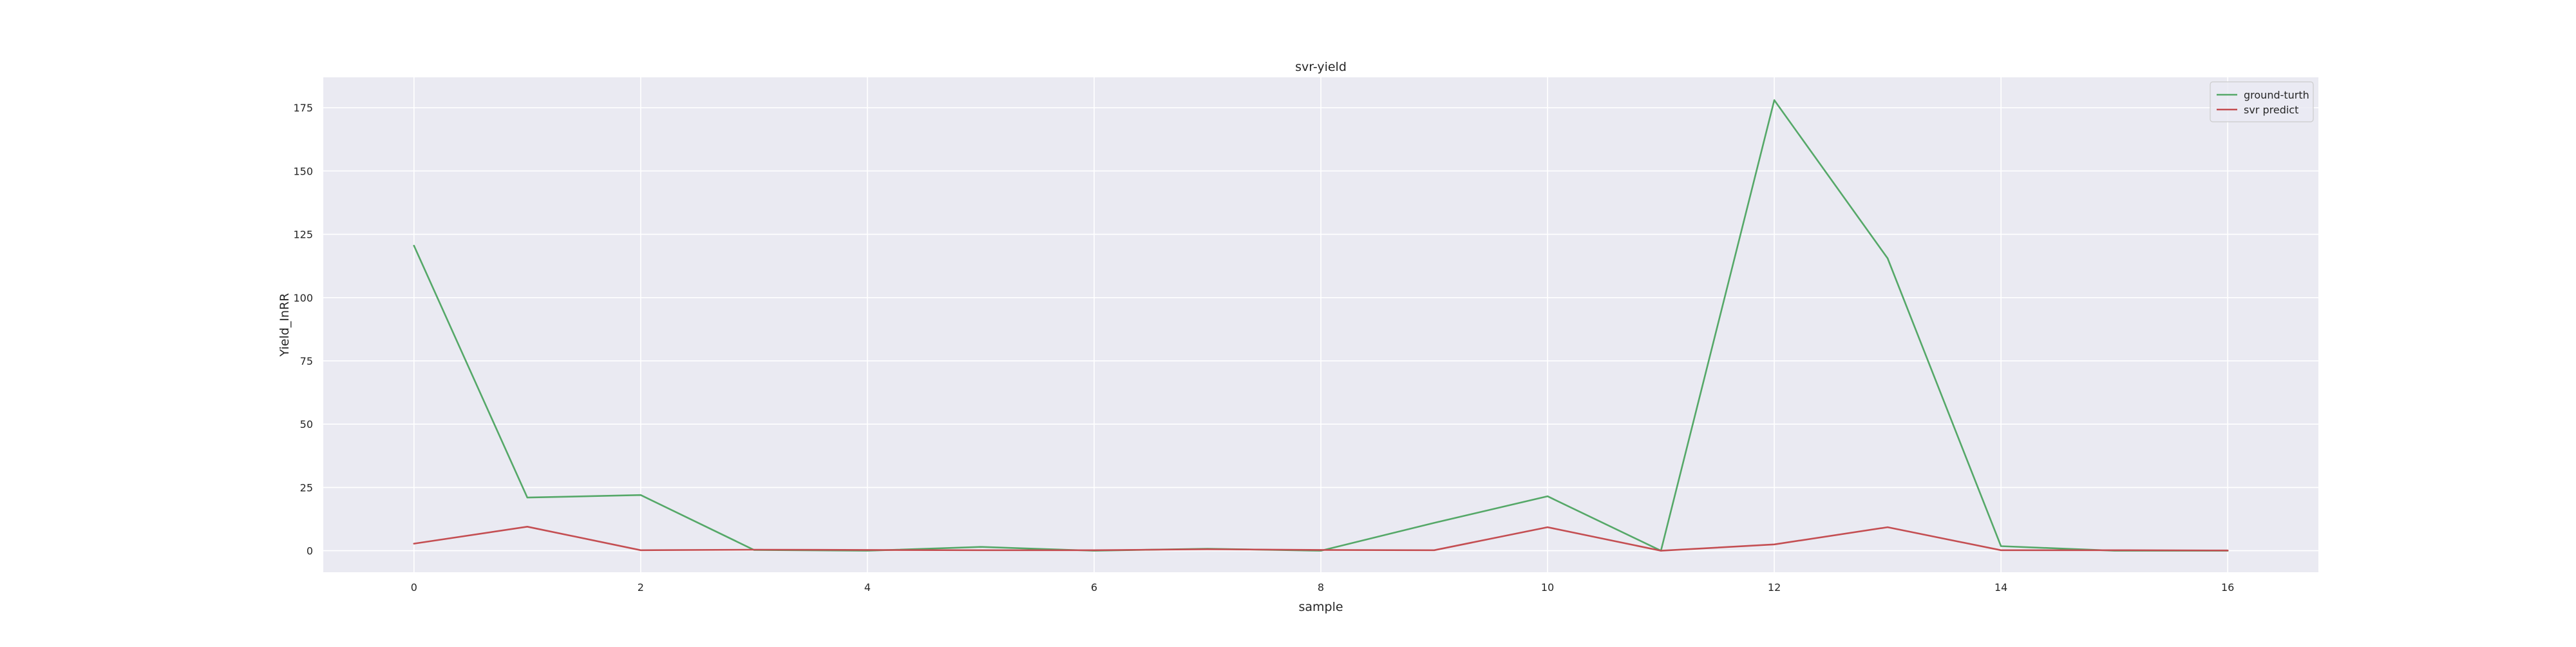  What do you see at coordinates (1094, 587) in the screenshot?
I see `x-tick-label: 6` at bounding box center [1094, 587].